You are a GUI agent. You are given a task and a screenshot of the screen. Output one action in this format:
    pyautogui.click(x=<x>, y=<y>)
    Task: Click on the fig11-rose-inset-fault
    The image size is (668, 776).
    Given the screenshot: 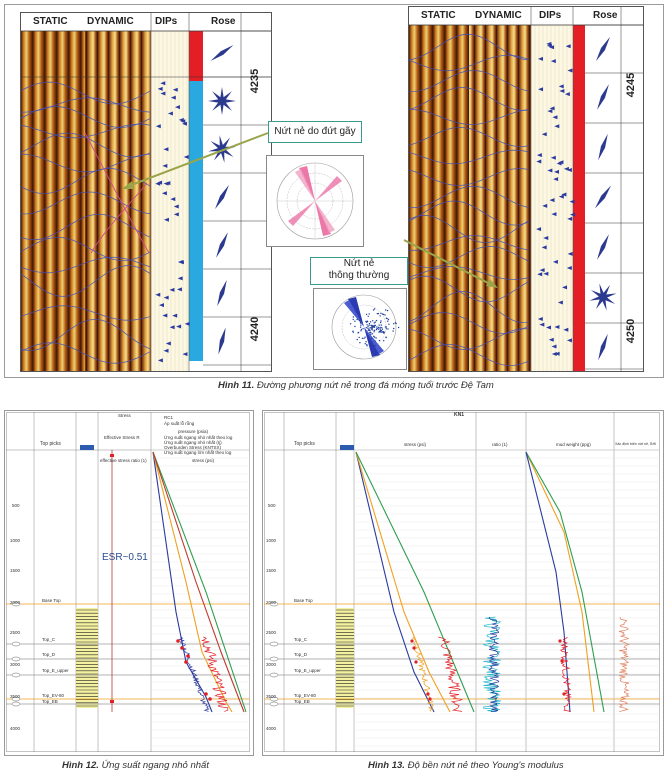 What is the action you would take?
    pyautogui.click(x=315, y=201)
    